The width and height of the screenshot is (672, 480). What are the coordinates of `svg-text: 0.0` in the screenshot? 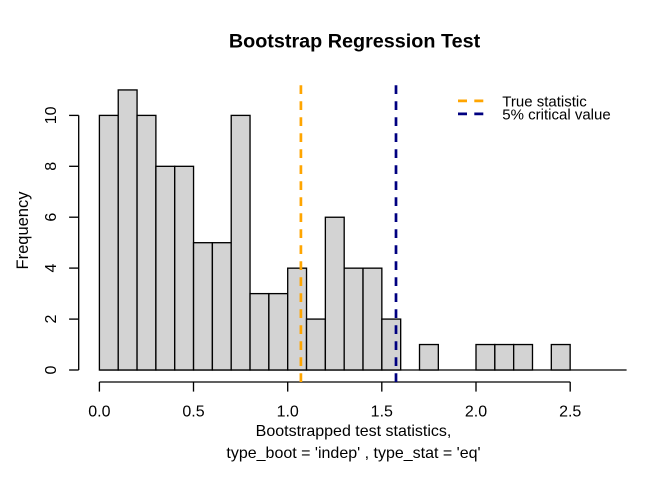 It's located at (99, 412).